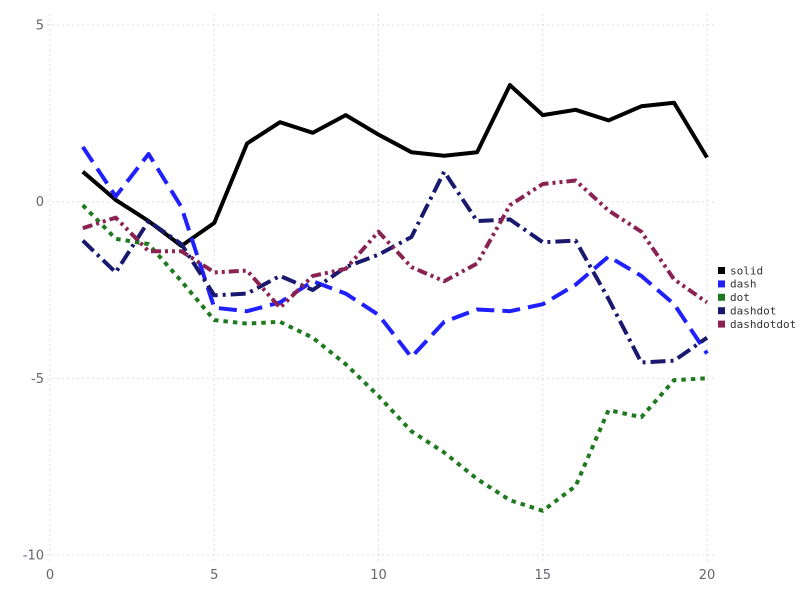 This screenshot has width=800, height=600. I want to click on x-tick-label-5: 5, so click(214, 575).